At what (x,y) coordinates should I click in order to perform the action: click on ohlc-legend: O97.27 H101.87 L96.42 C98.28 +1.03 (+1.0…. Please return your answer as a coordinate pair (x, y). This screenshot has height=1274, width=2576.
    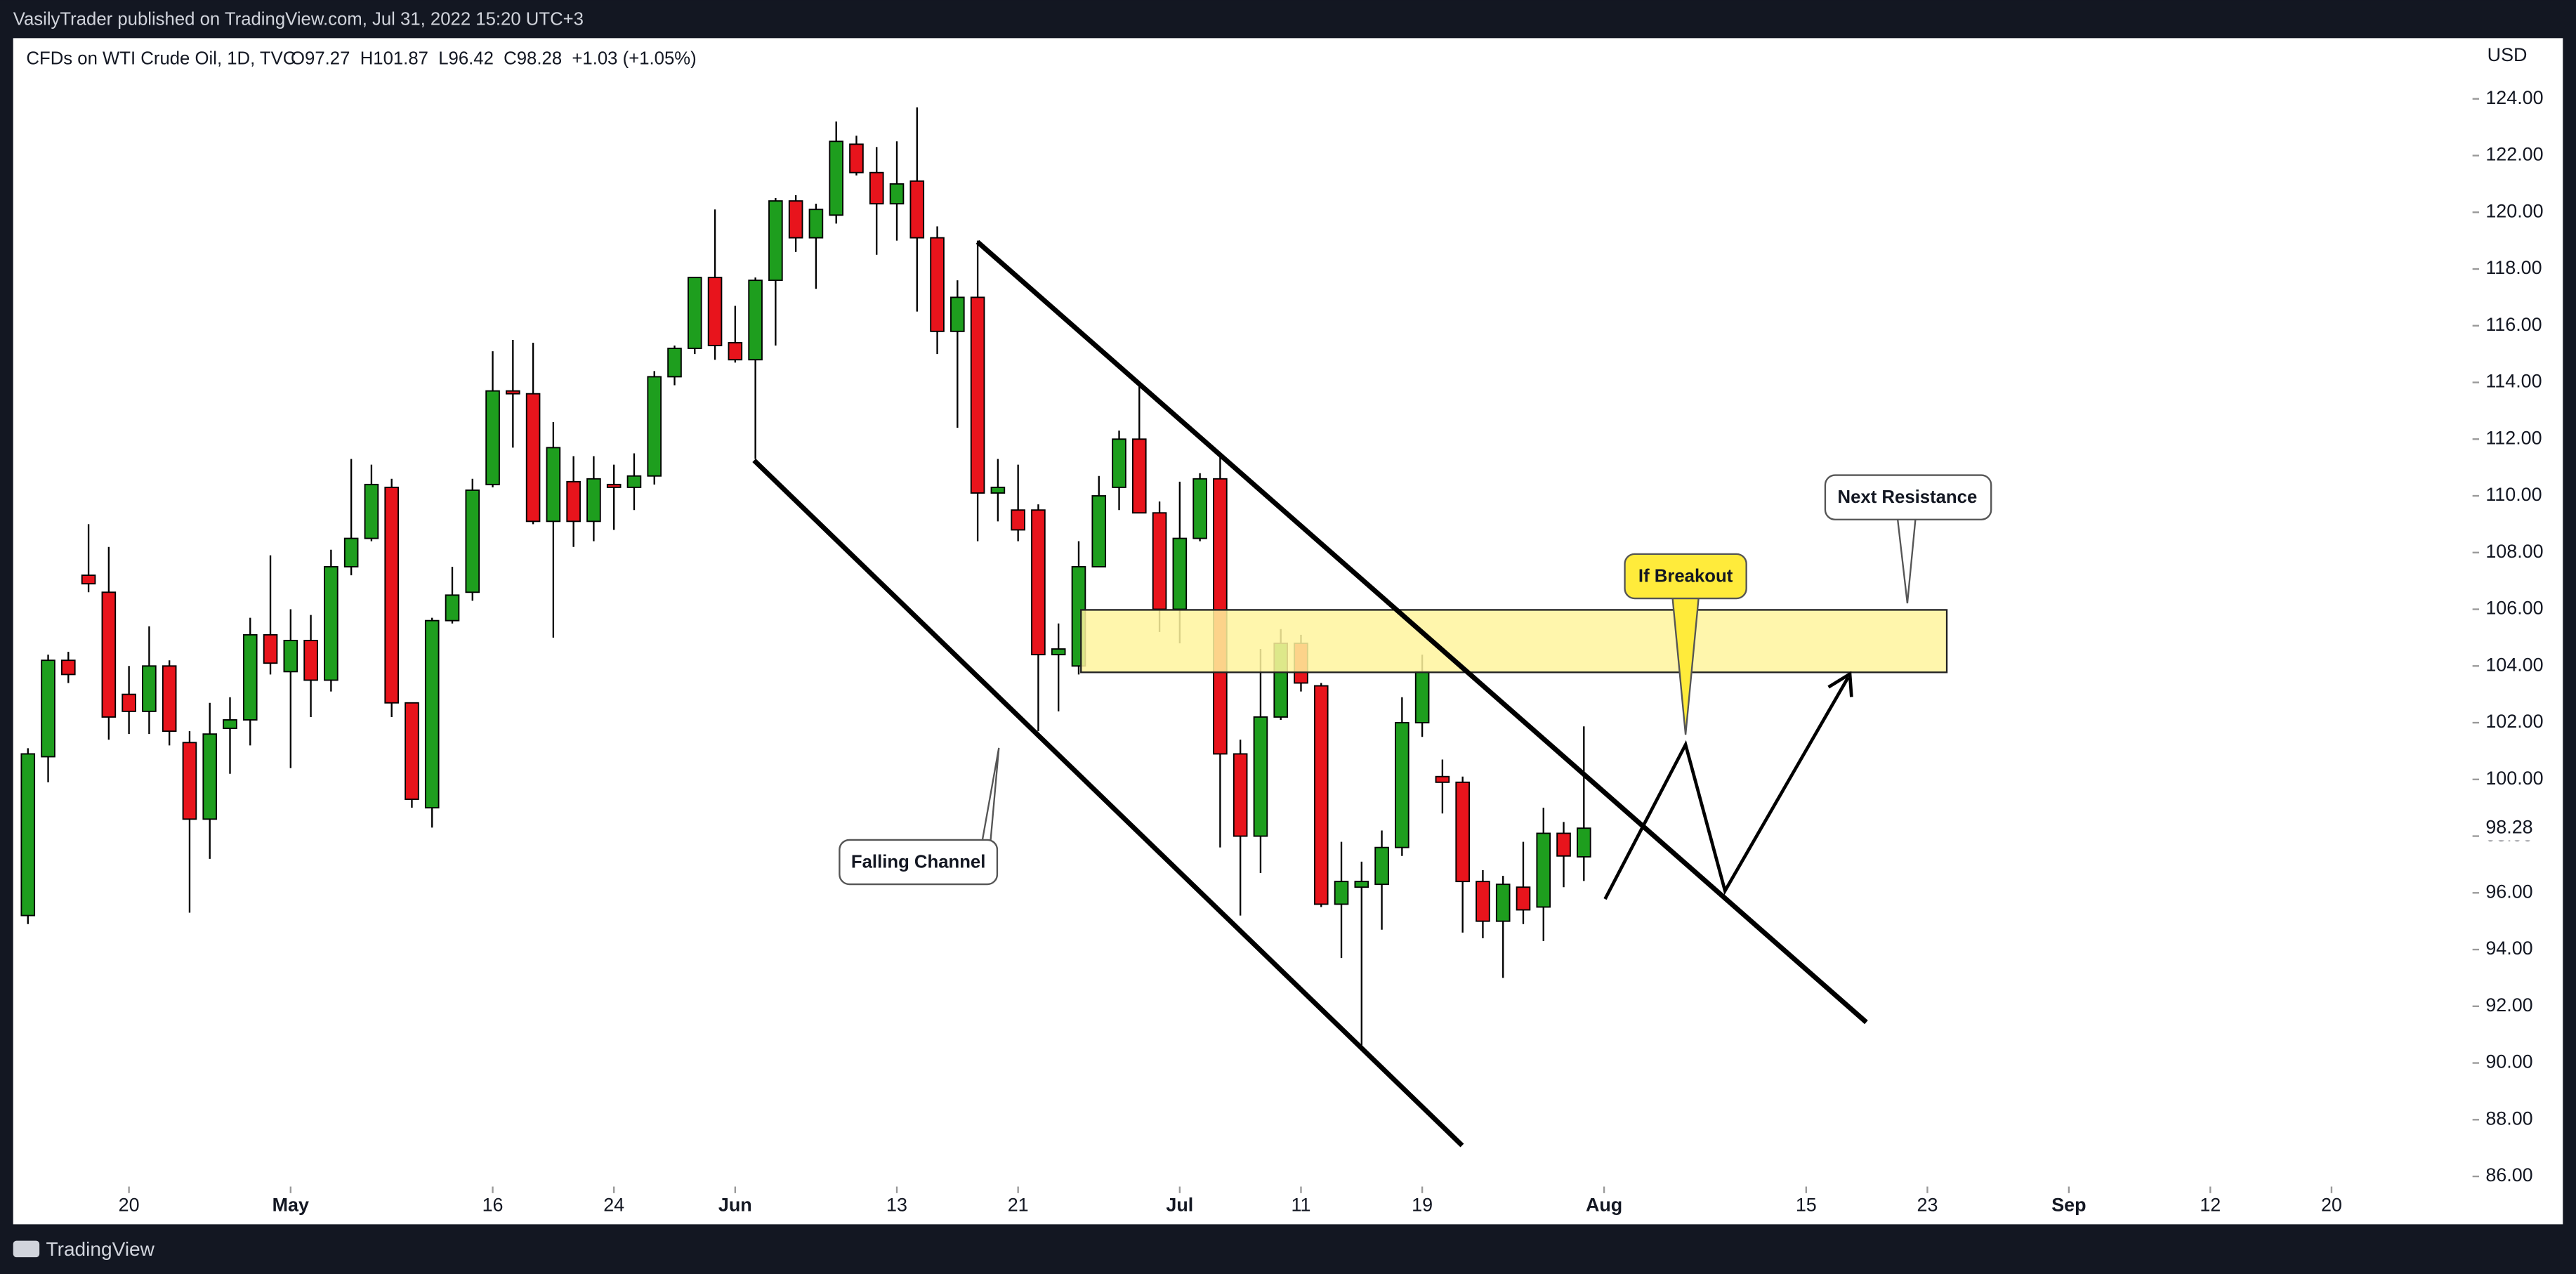
    Looking at the image, I should click on (494, 59).